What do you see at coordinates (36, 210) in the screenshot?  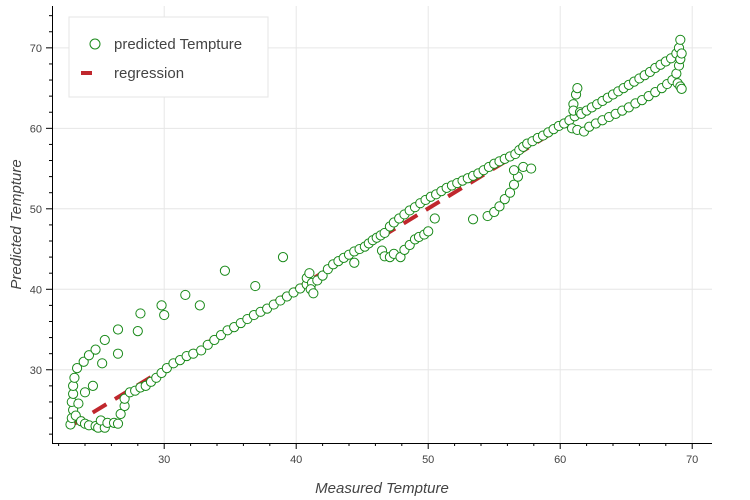 I see `y-tick-label: 50` at bounding box center [36, 210].